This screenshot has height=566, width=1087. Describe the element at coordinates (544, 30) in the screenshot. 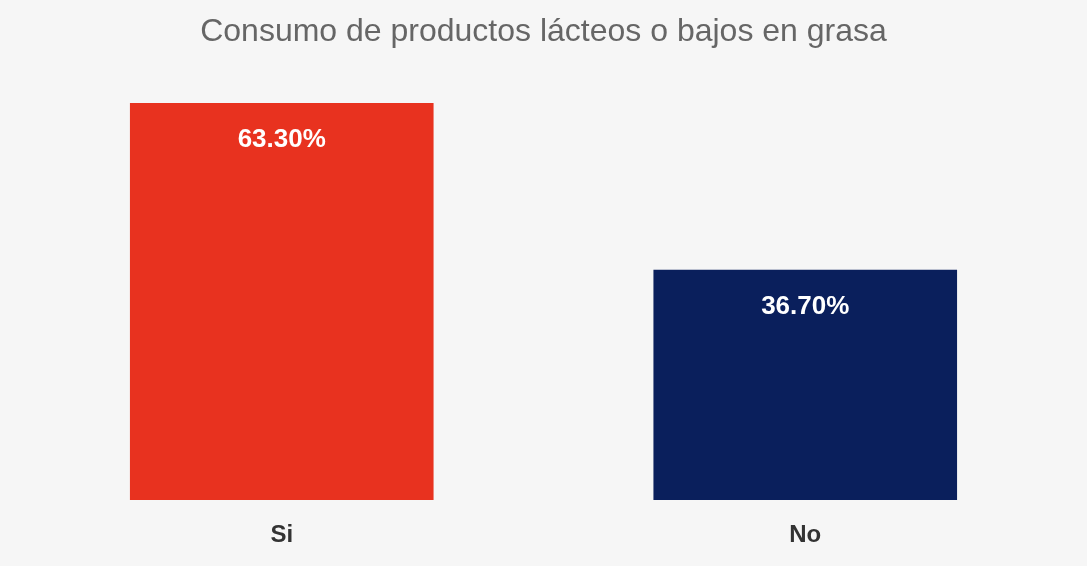

I see `chart-title: Consumo de productos lácteos o bajos en grasa` at that location.